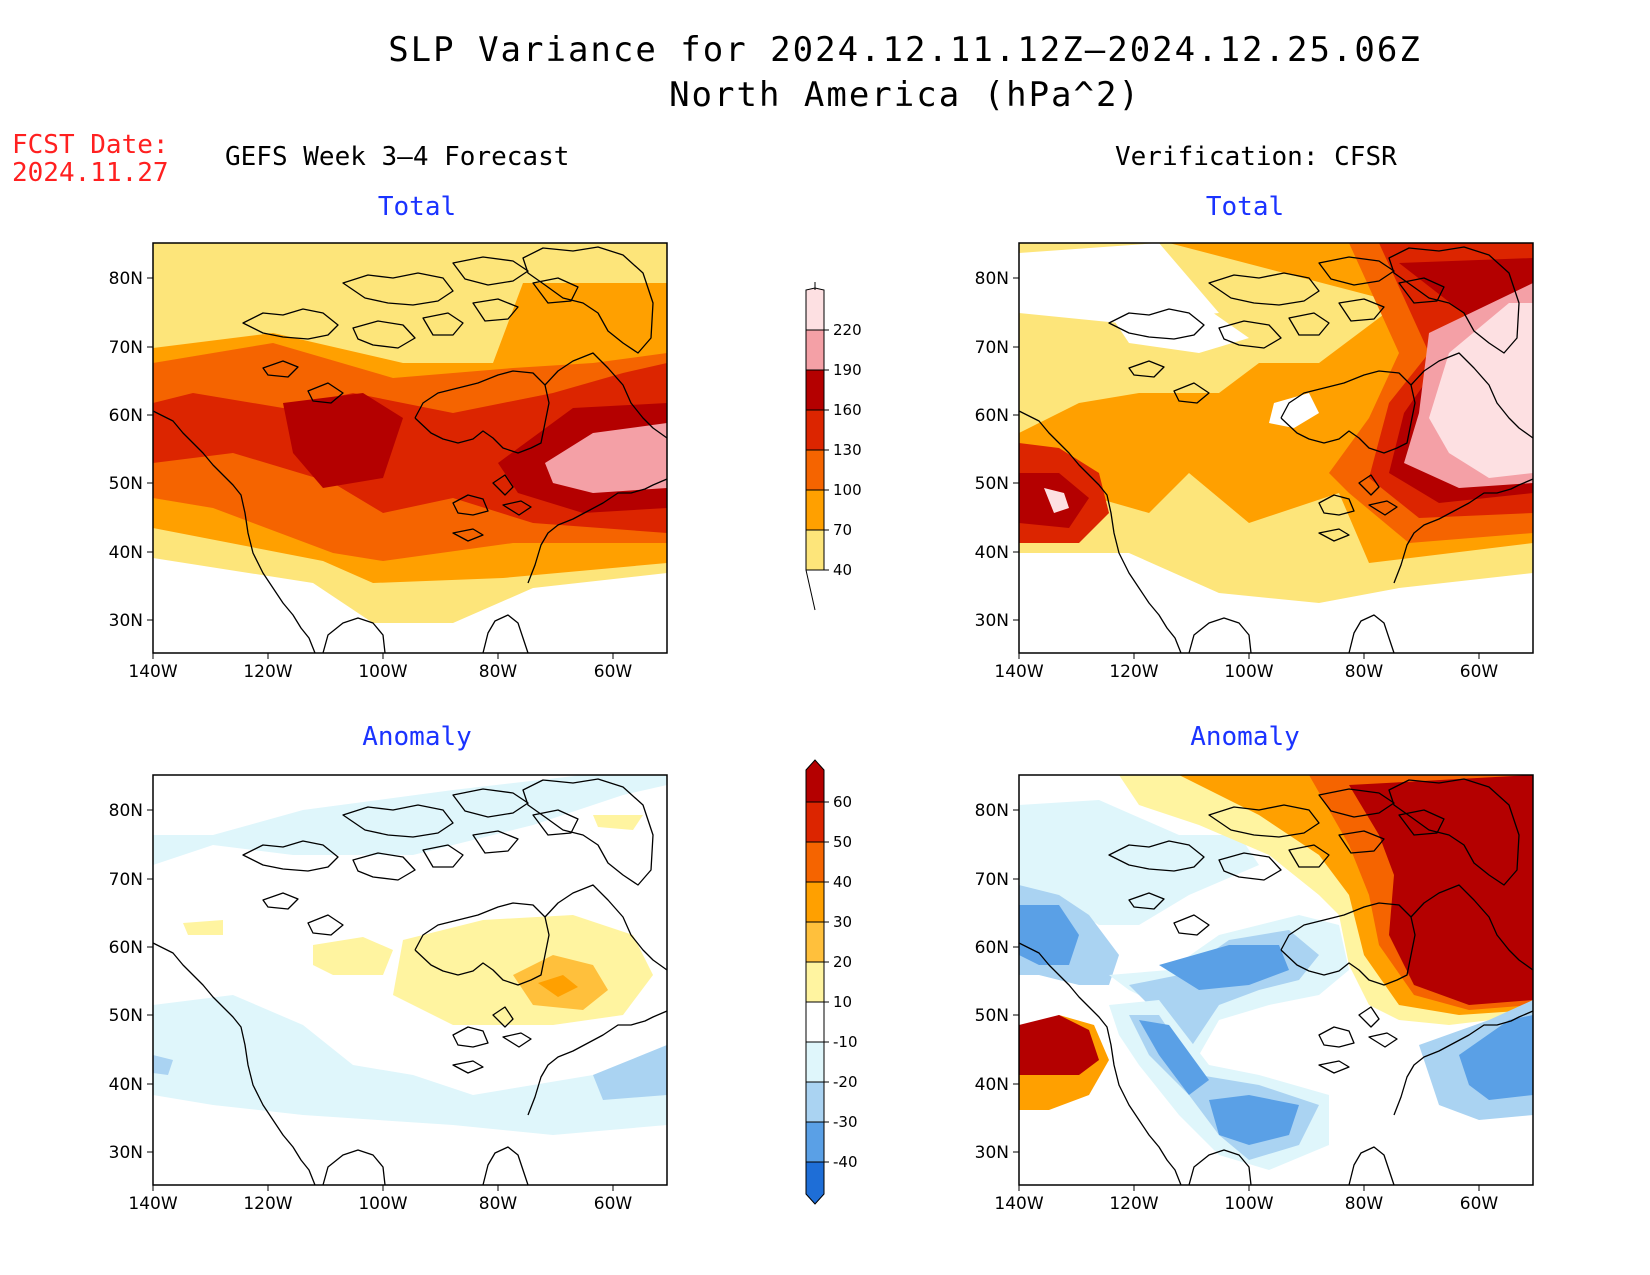 This screenshot has height=1275, width=1650. Describe the element at coordinates (847, 490) in the screenshot. I see `colorbar-label: 100` at that location.